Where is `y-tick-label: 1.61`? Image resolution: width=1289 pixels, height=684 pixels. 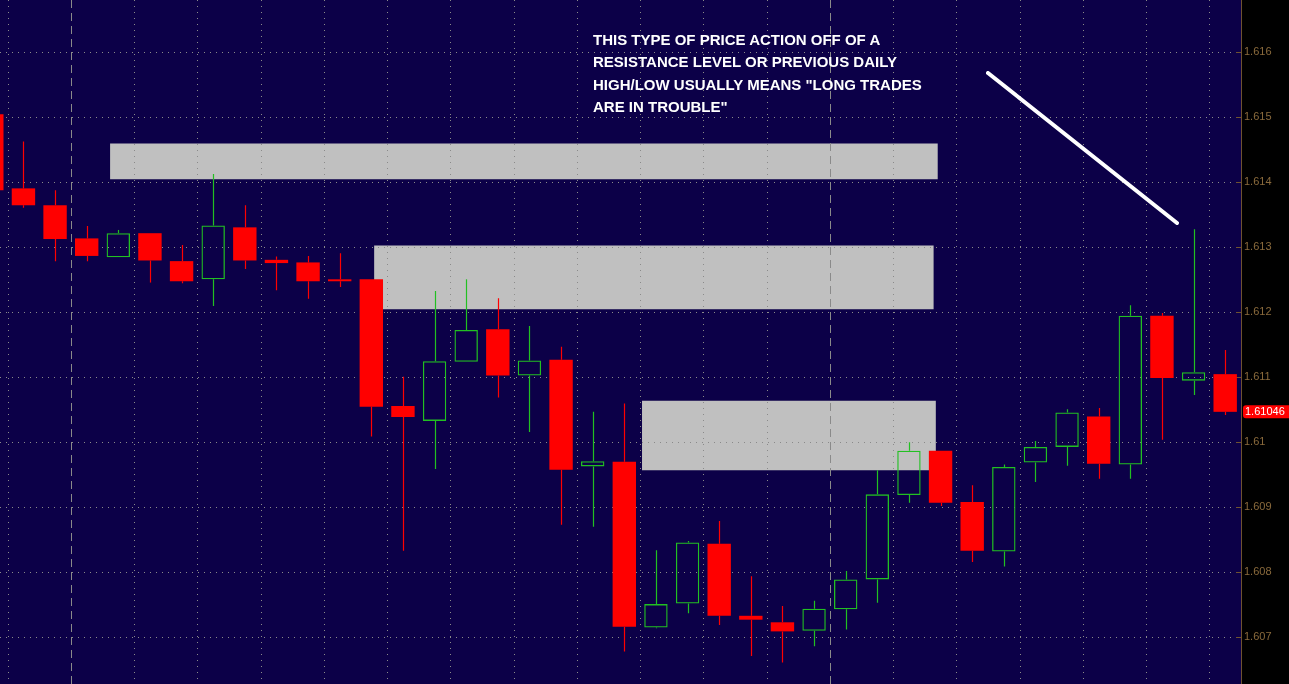
y-tick-label: 1.61 is located at coordinates (1255, 440).